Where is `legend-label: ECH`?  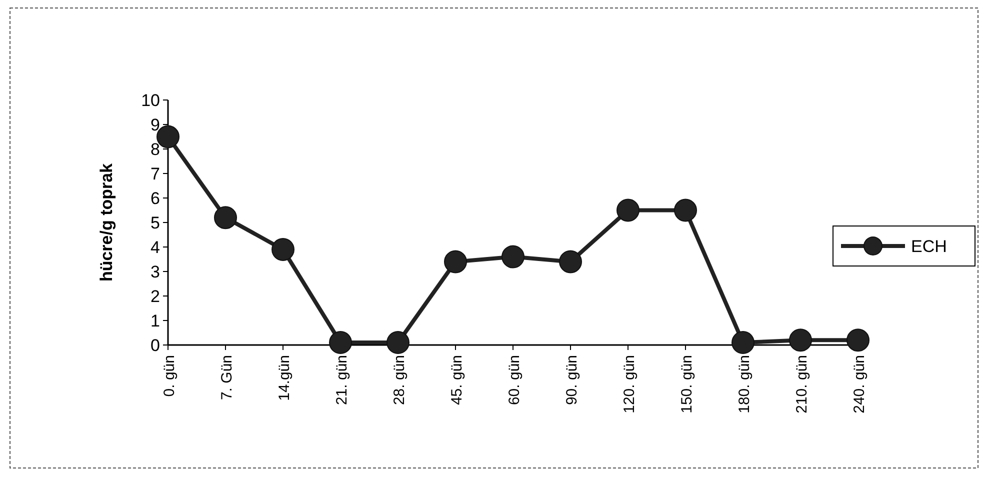
legend-label: ECH is located at coordinates (929, 246).